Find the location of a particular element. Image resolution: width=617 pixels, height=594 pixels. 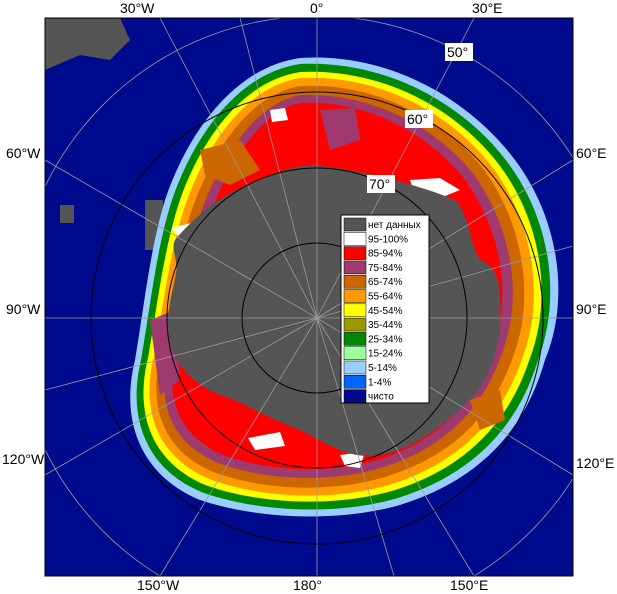

legend-label: 75-84% is located at coordinates (385, 268).